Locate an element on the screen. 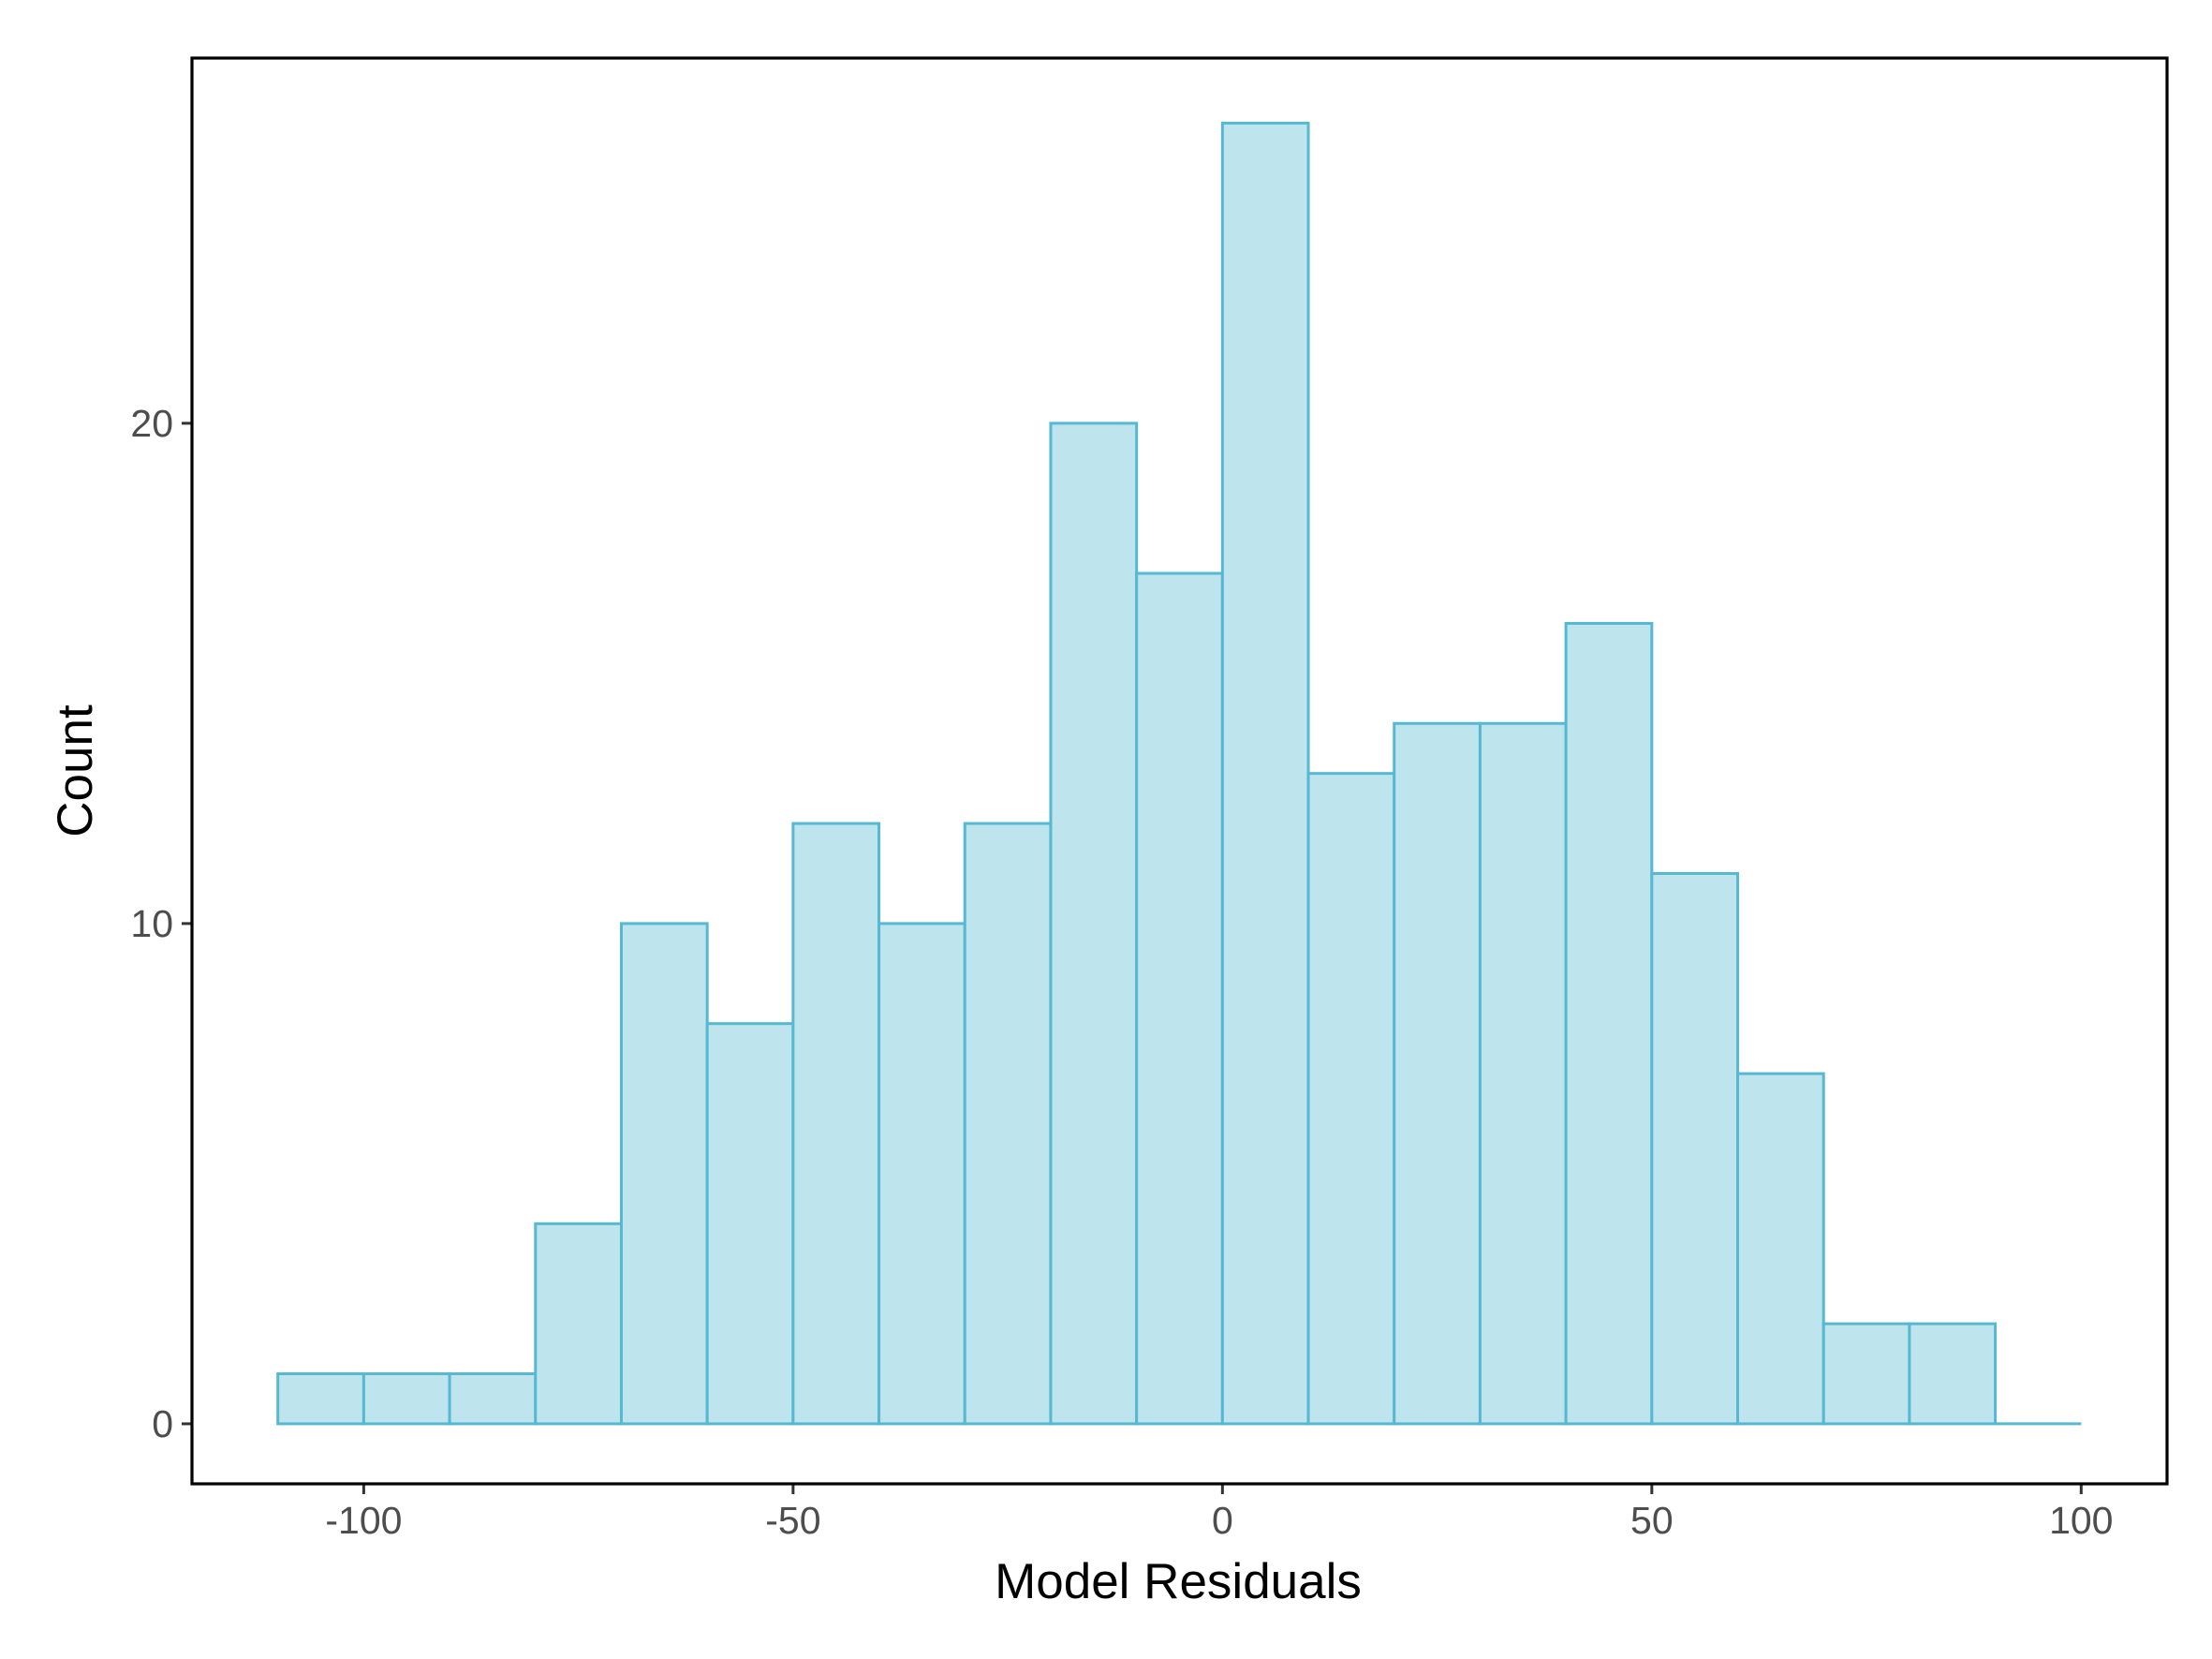  x-tick-label: 100 is located at coordinates (2081, 1520).